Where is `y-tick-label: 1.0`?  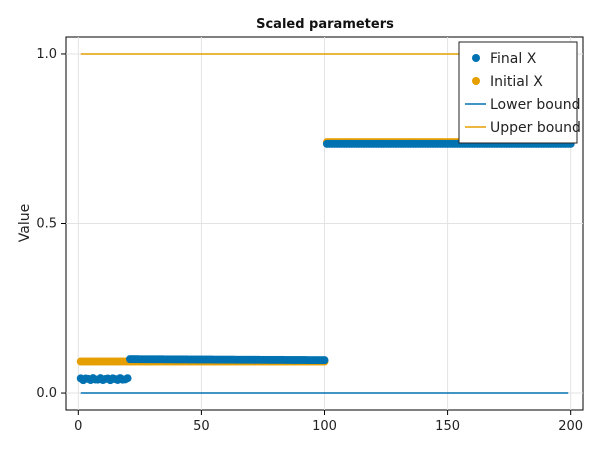 y-tick-label: 1.0 is located at coordinates (46, 54).